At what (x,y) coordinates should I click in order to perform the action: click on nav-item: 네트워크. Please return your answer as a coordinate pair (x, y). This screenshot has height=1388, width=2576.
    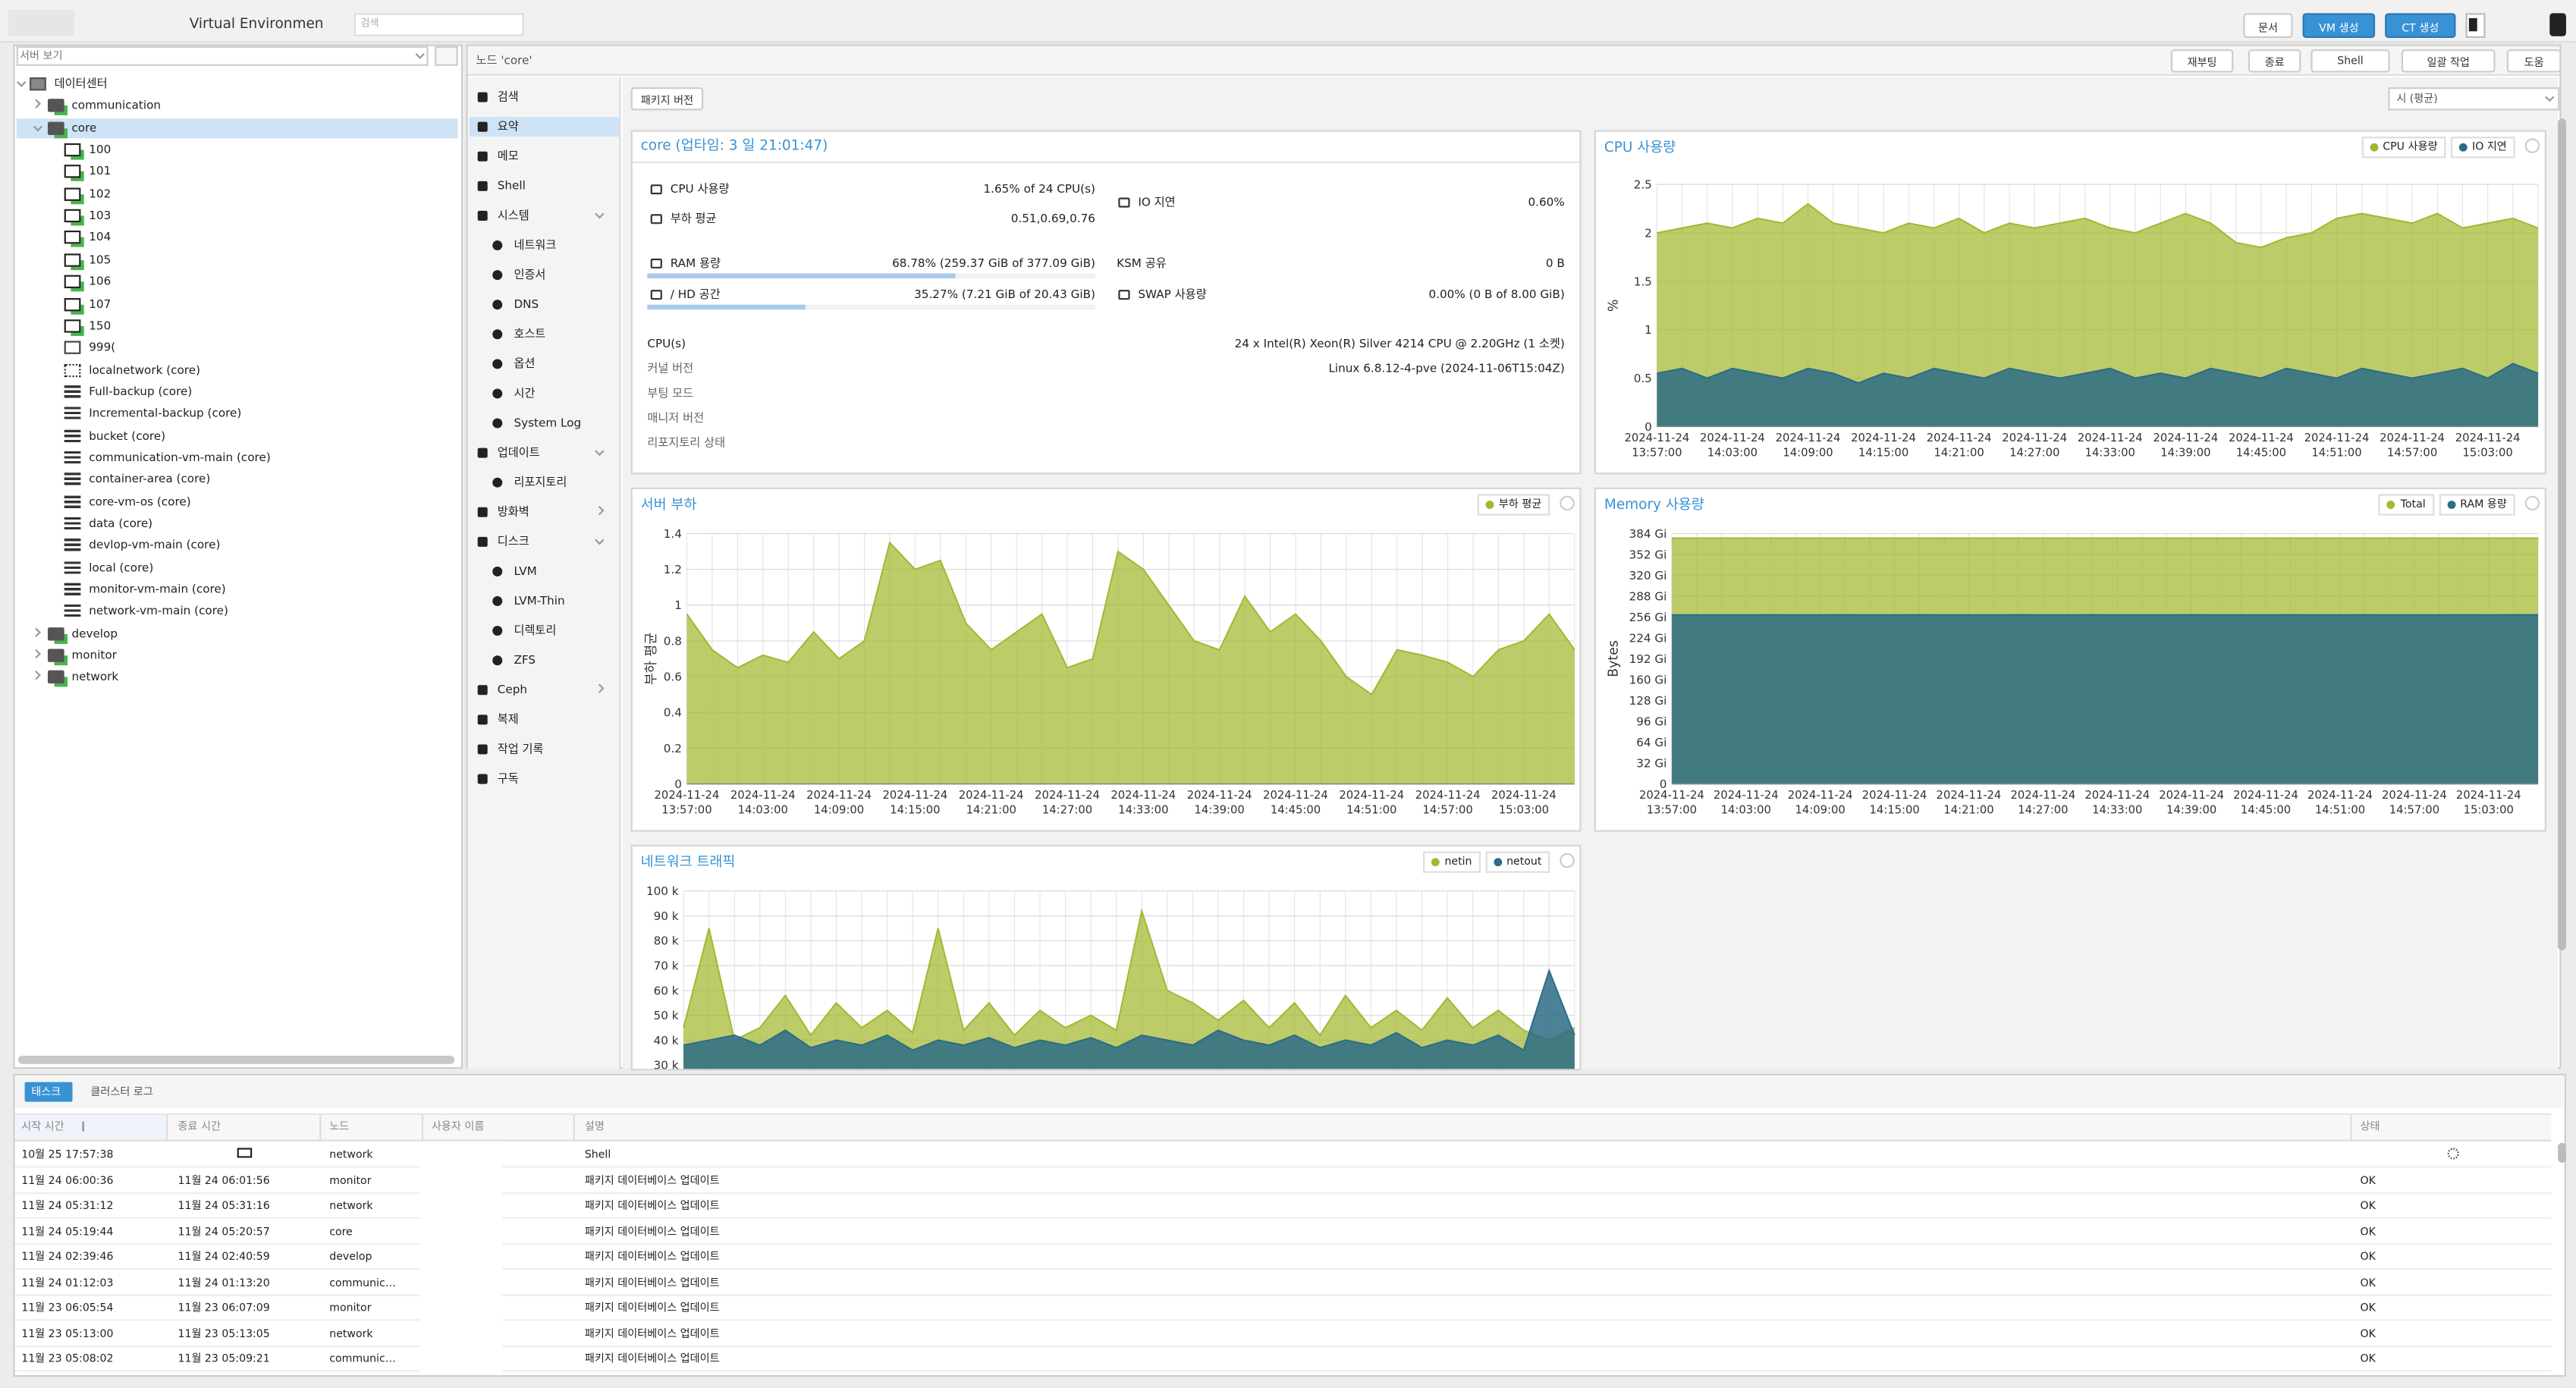
    Looking at the image, I should click on (535, 245).